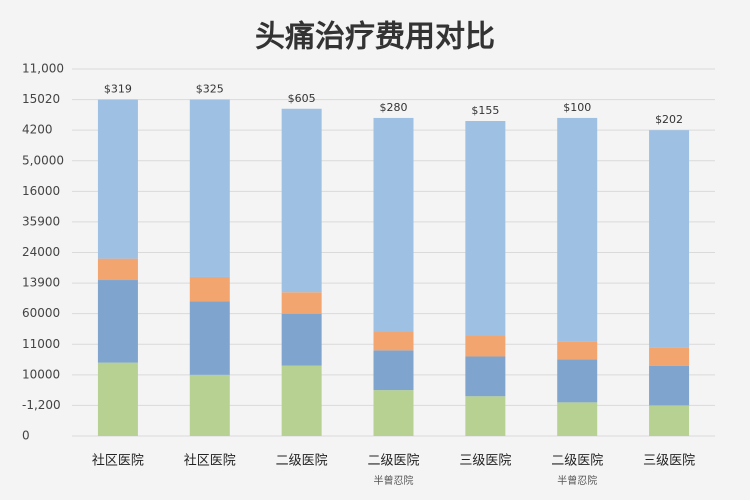 This screenshot has width=750, height=500. What do you see at coordinates (375, 37) in the screenshot?
I see `chart-title: 头痛治疗费用对比` at bounding box center [375, 37].